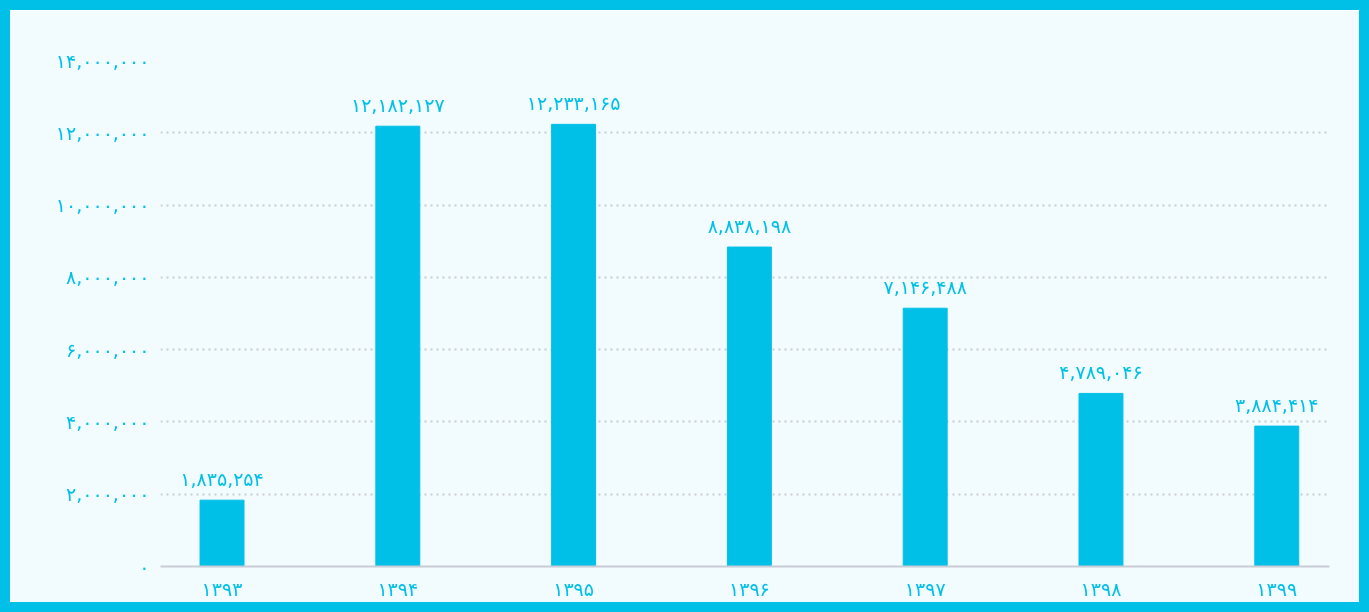  What do you see at coordinates (749, 226) in the screenshot?
I see `data-label: ۸,۸۳۸,۱۹۸` at bounding box center [749, 226].